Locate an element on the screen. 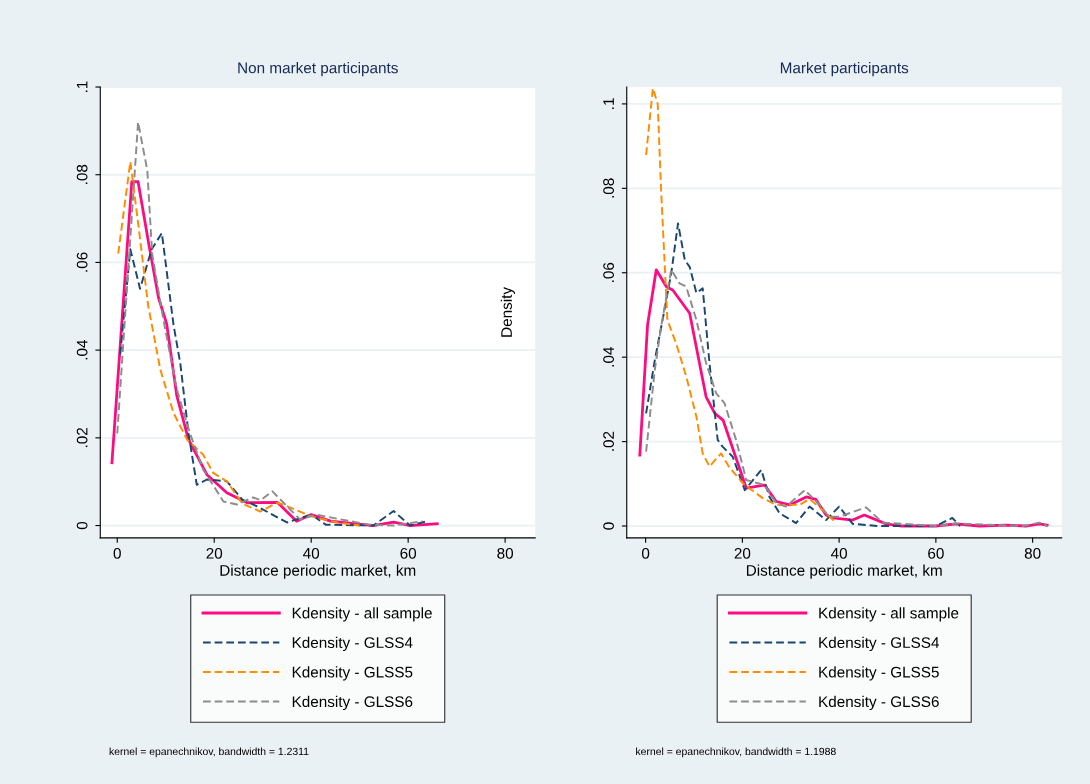  chart-title: Non market participants is located at coordinates (318, 69).